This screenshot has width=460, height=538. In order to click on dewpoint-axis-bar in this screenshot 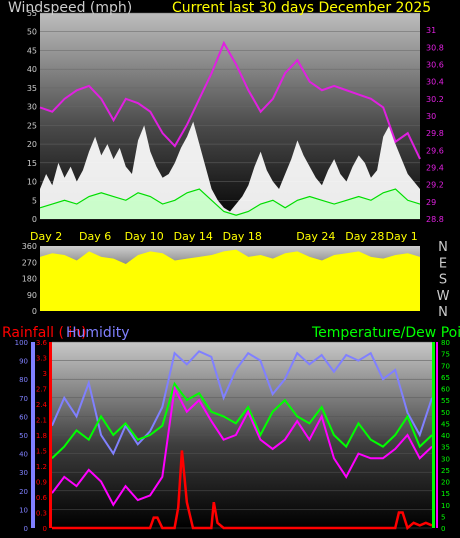, I will do `click(437, 435)`.